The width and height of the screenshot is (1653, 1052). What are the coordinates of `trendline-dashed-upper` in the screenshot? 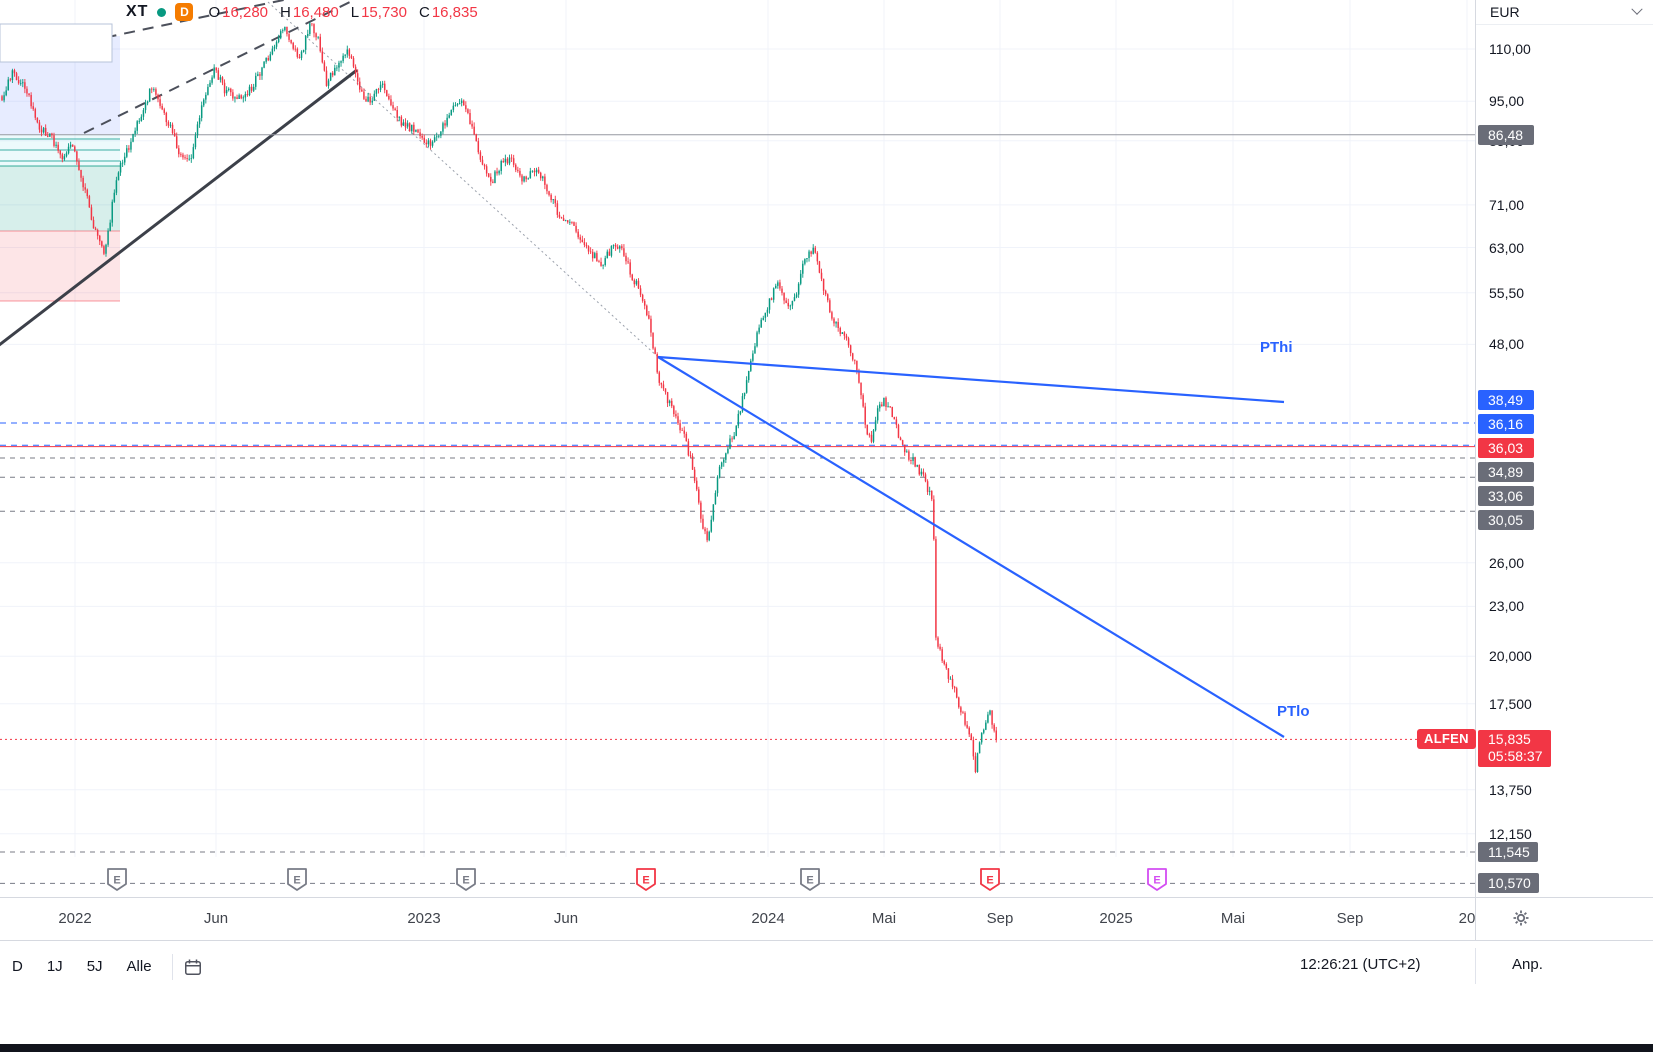 It's located at (156, 30).